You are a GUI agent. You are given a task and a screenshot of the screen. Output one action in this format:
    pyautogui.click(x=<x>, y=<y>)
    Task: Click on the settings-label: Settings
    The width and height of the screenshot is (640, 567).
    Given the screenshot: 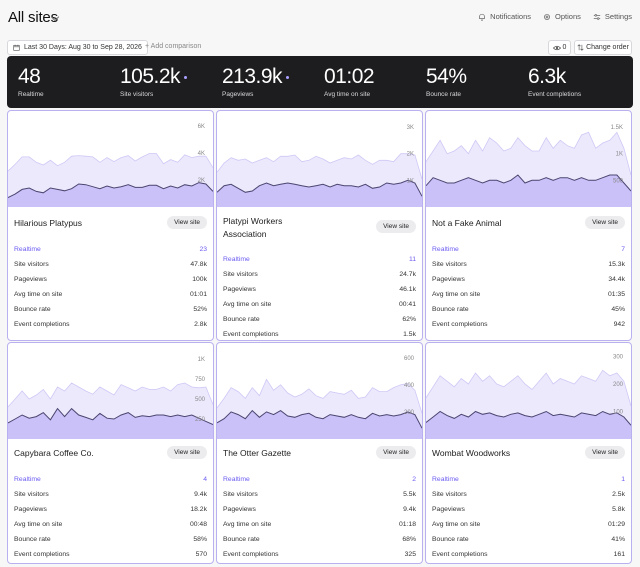 What is the action you would take?
    pyautogui.click(x=618, y=16)
    